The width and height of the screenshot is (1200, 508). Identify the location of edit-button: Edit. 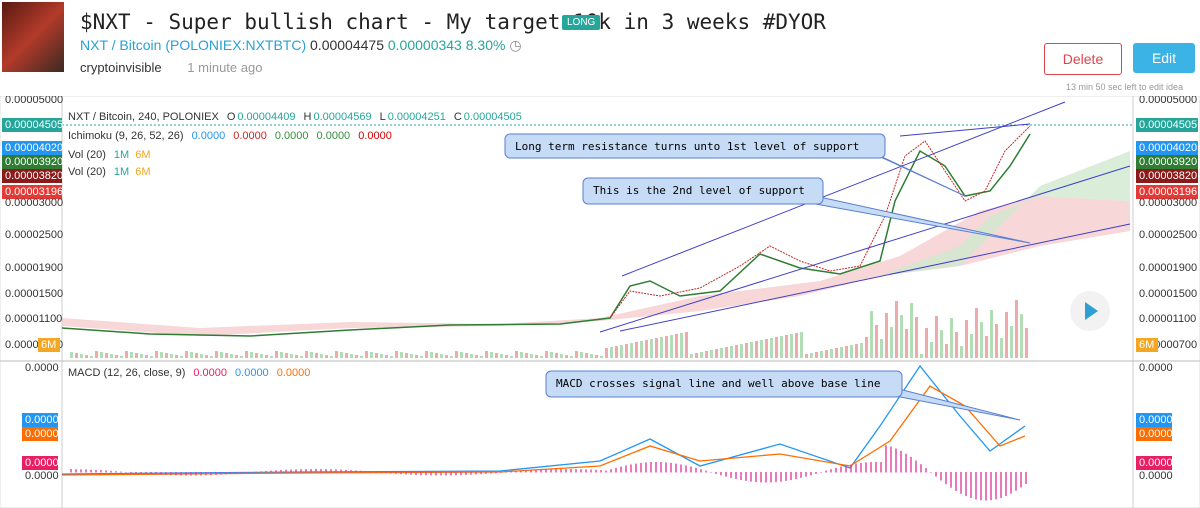
(1164, 58).